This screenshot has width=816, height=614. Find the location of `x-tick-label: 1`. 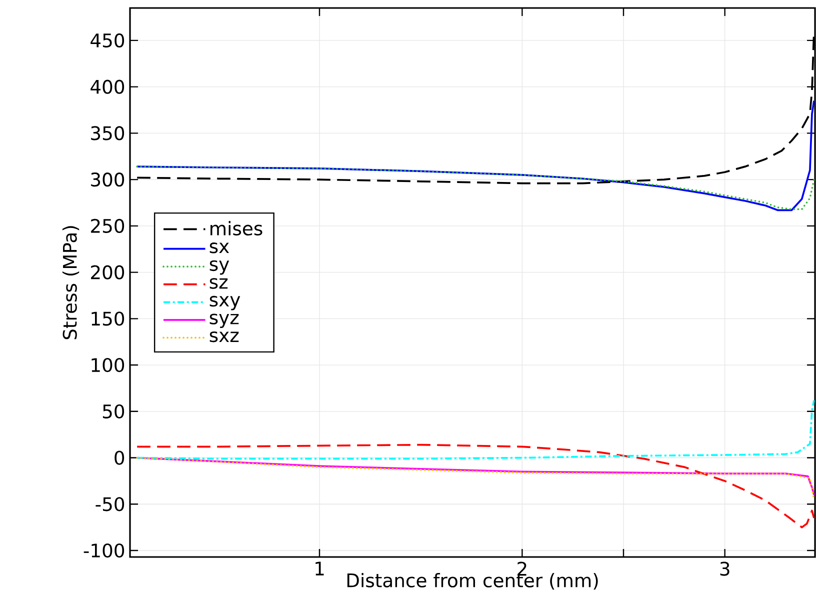

x-tick-label: 1 is located at coordinates (320, 569).